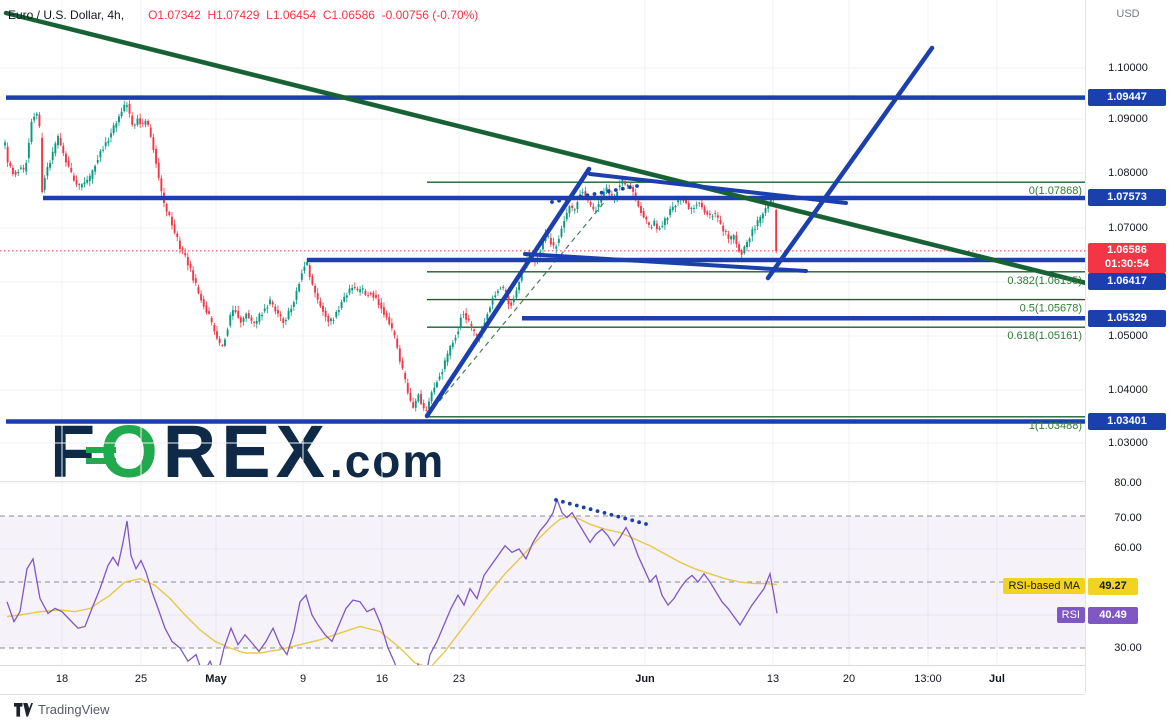 The width and height of the screenshot is (1169, 728). I want to click on time-axis-label: 18, so click(62, 679).